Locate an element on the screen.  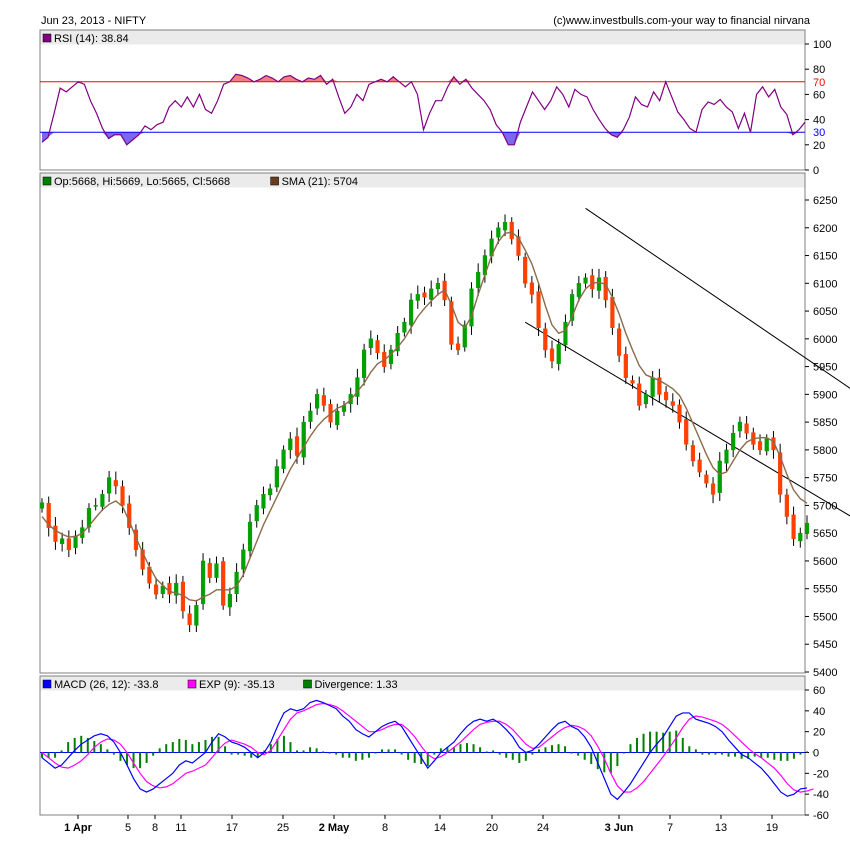
rsi-ytick-label: 0 is located at coordinates (816, 171).